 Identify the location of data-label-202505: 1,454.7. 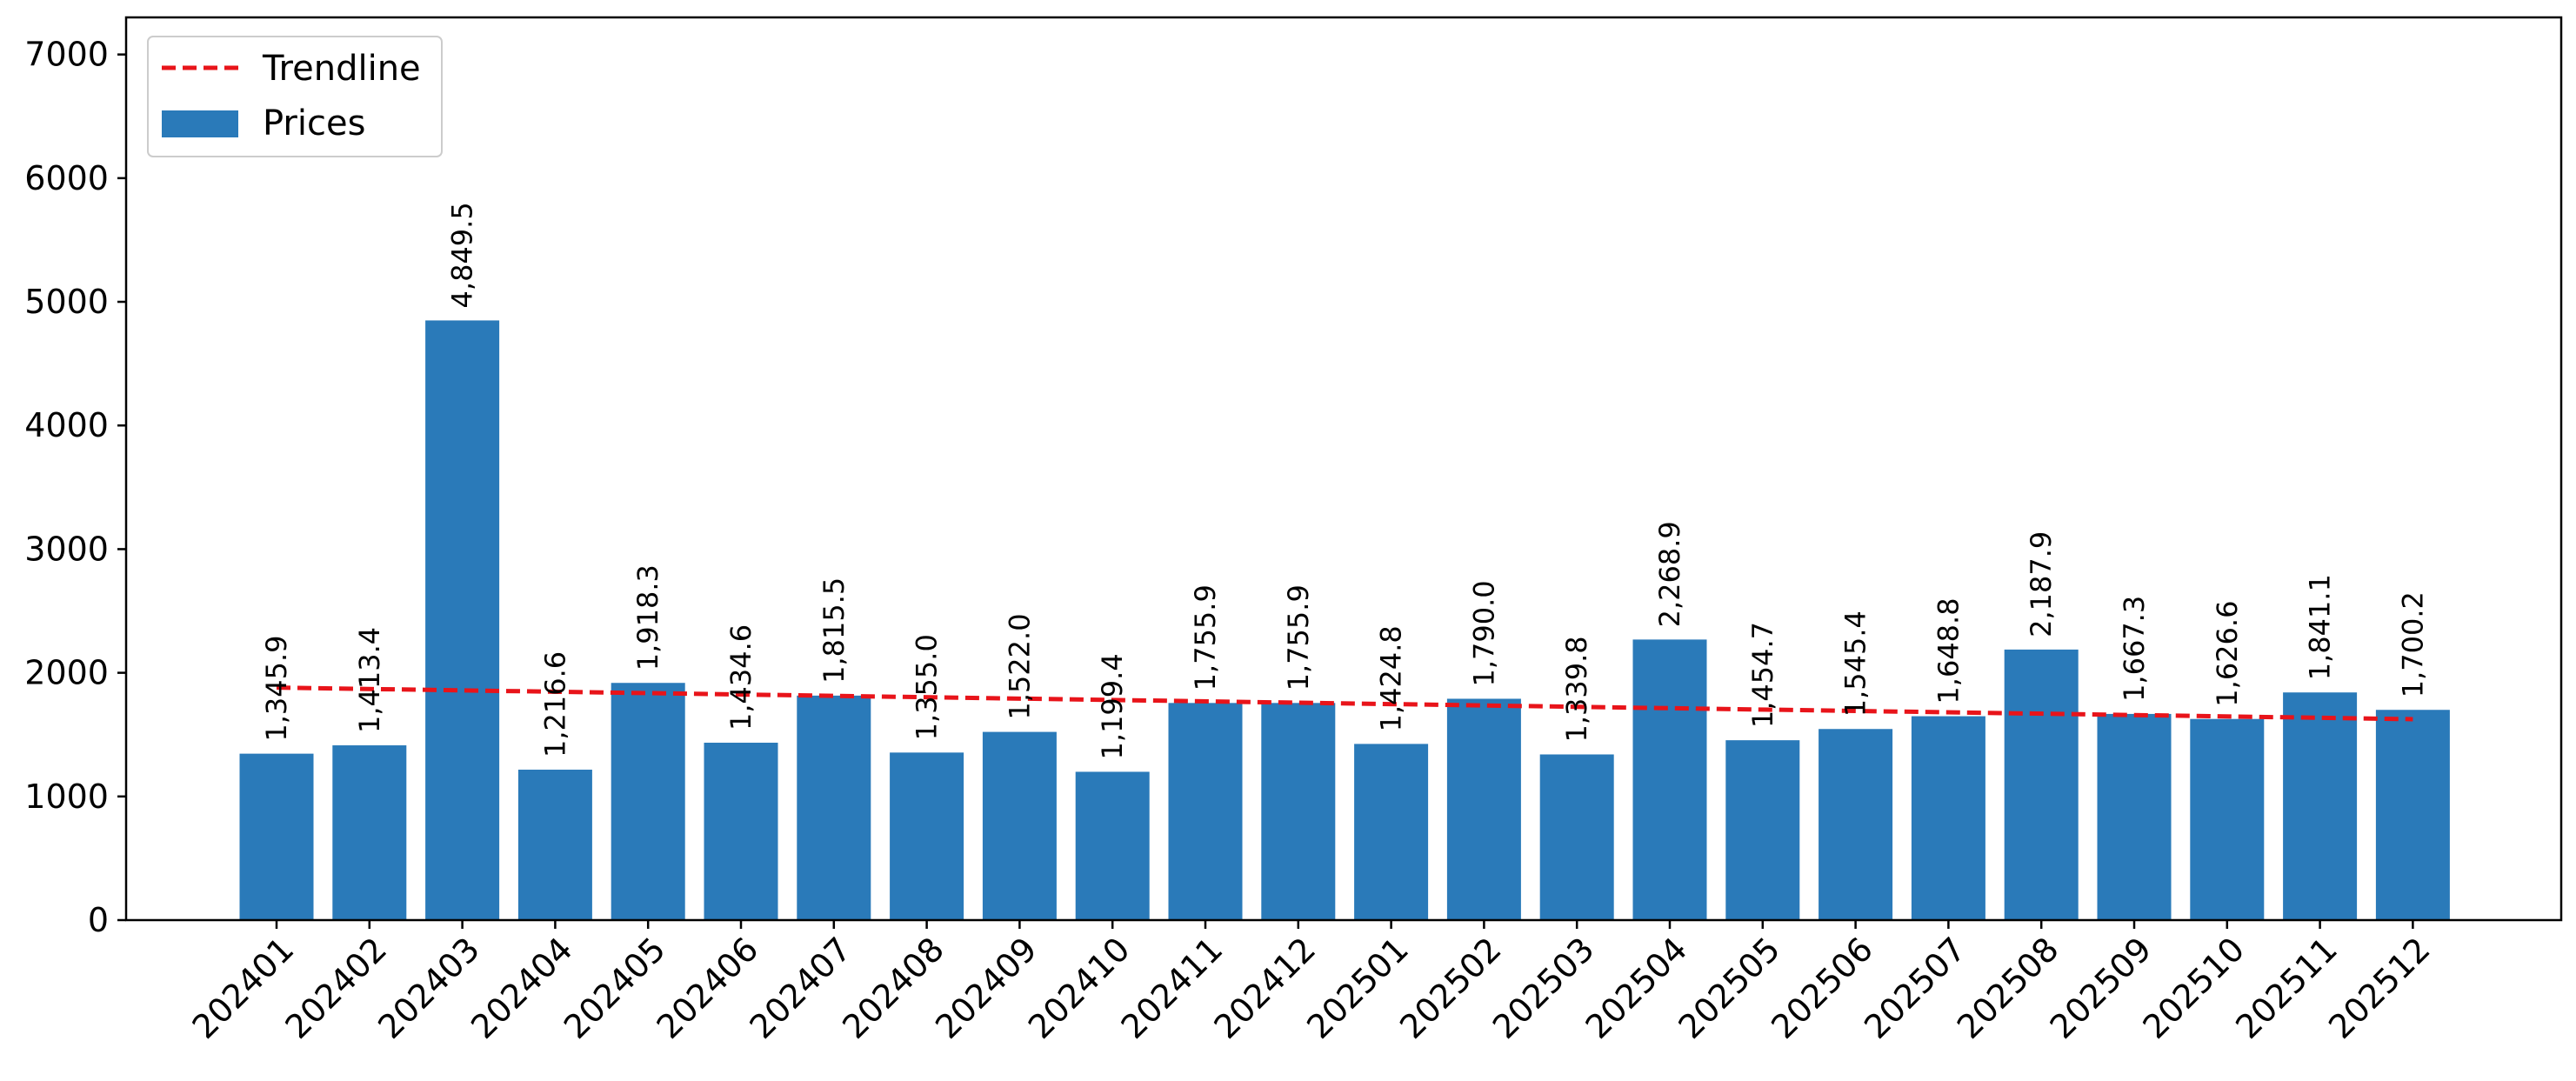
(1762, 675).